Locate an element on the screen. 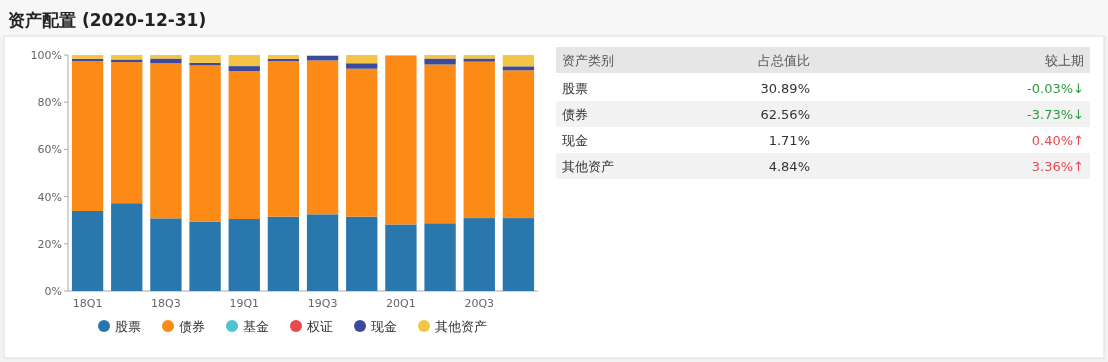 The image size is (1108, 362). chart-title: 资产配置 (2020-12-31) is located at coordinates (107, 20).